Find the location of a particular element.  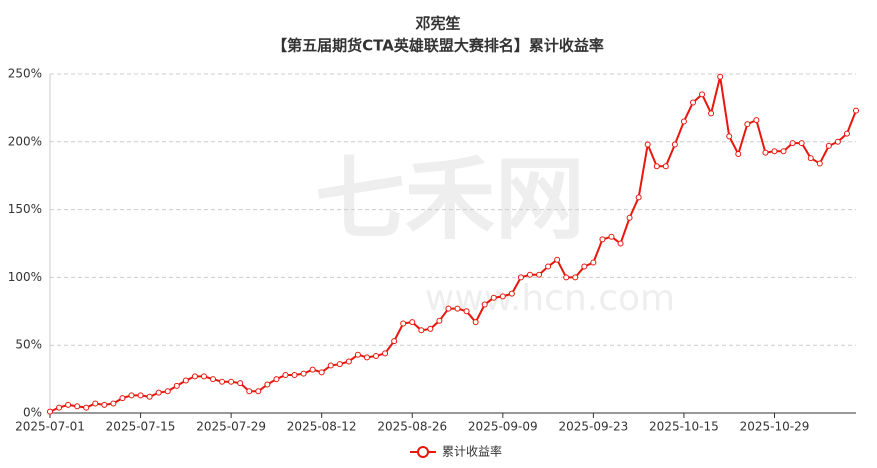

y-tick-label: 50% is located at coordinates (28, 345).